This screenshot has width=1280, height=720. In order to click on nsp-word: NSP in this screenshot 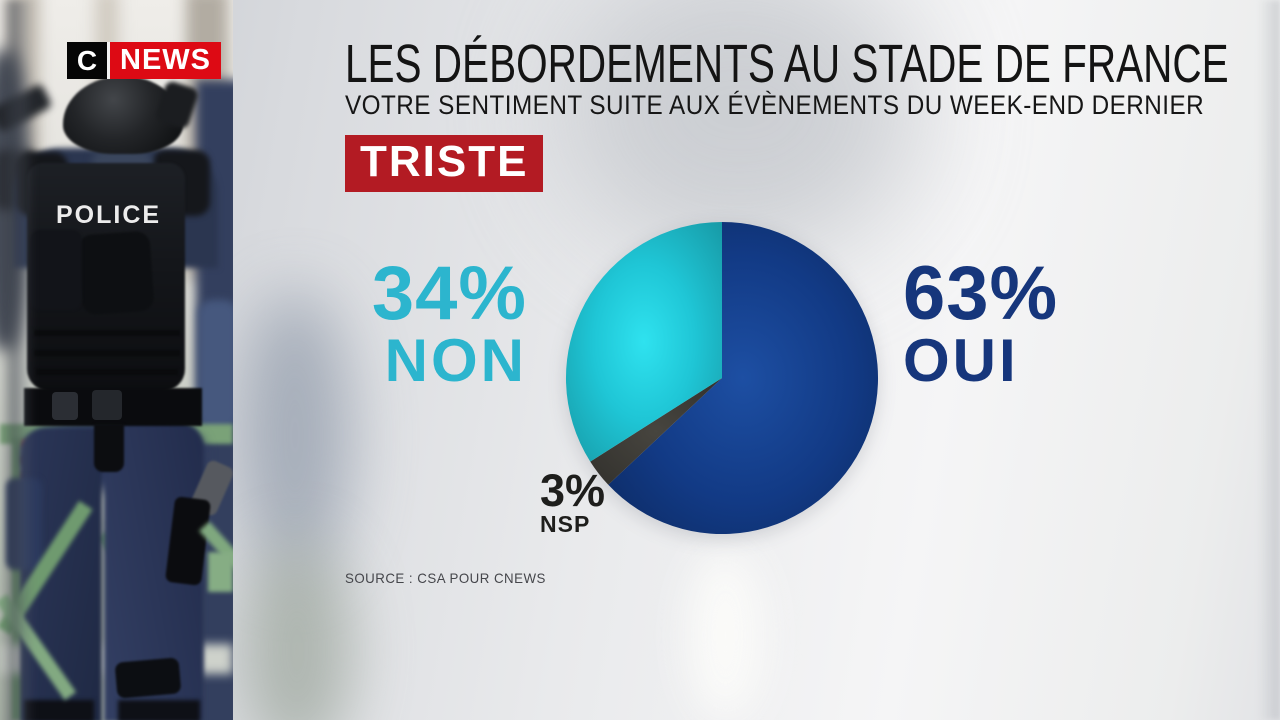, I will do `click(565, 523)`.